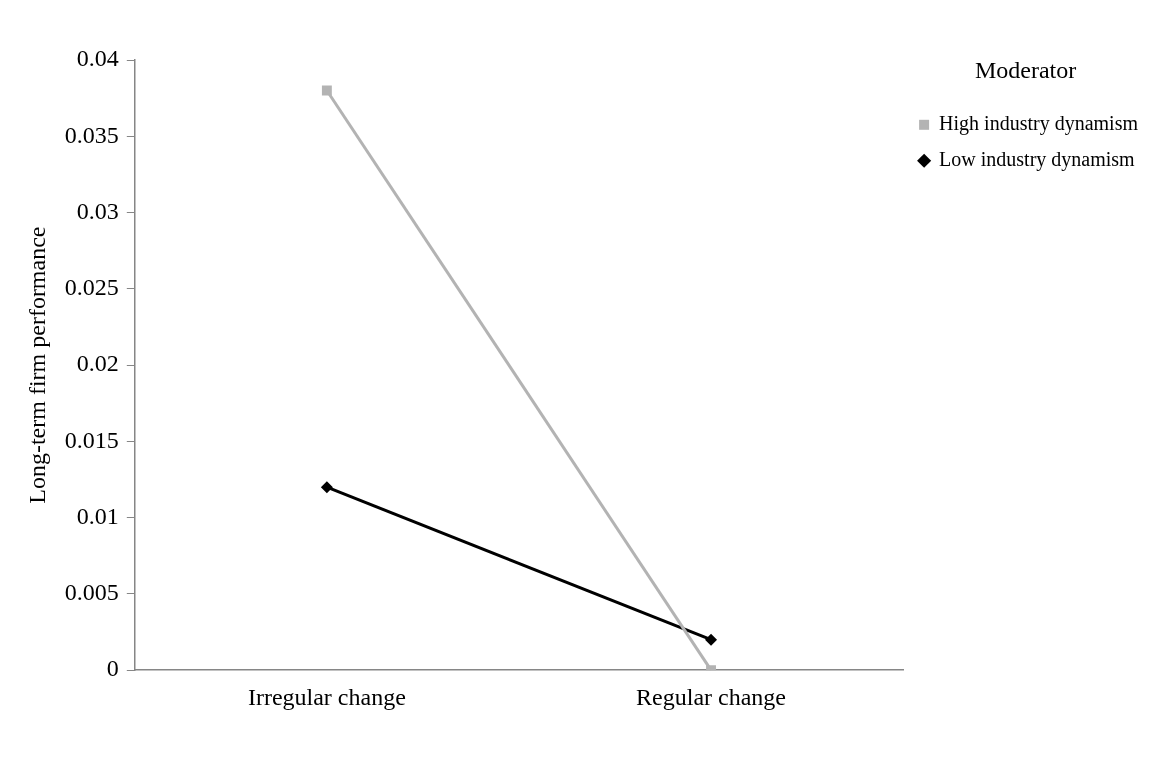 The height and width of the screenshot is (769, 1168). What do you see at coordinates (326, 696) in the screenshot?
I see `x-tick-label: Irregular change` at bounding box center [326, 696].